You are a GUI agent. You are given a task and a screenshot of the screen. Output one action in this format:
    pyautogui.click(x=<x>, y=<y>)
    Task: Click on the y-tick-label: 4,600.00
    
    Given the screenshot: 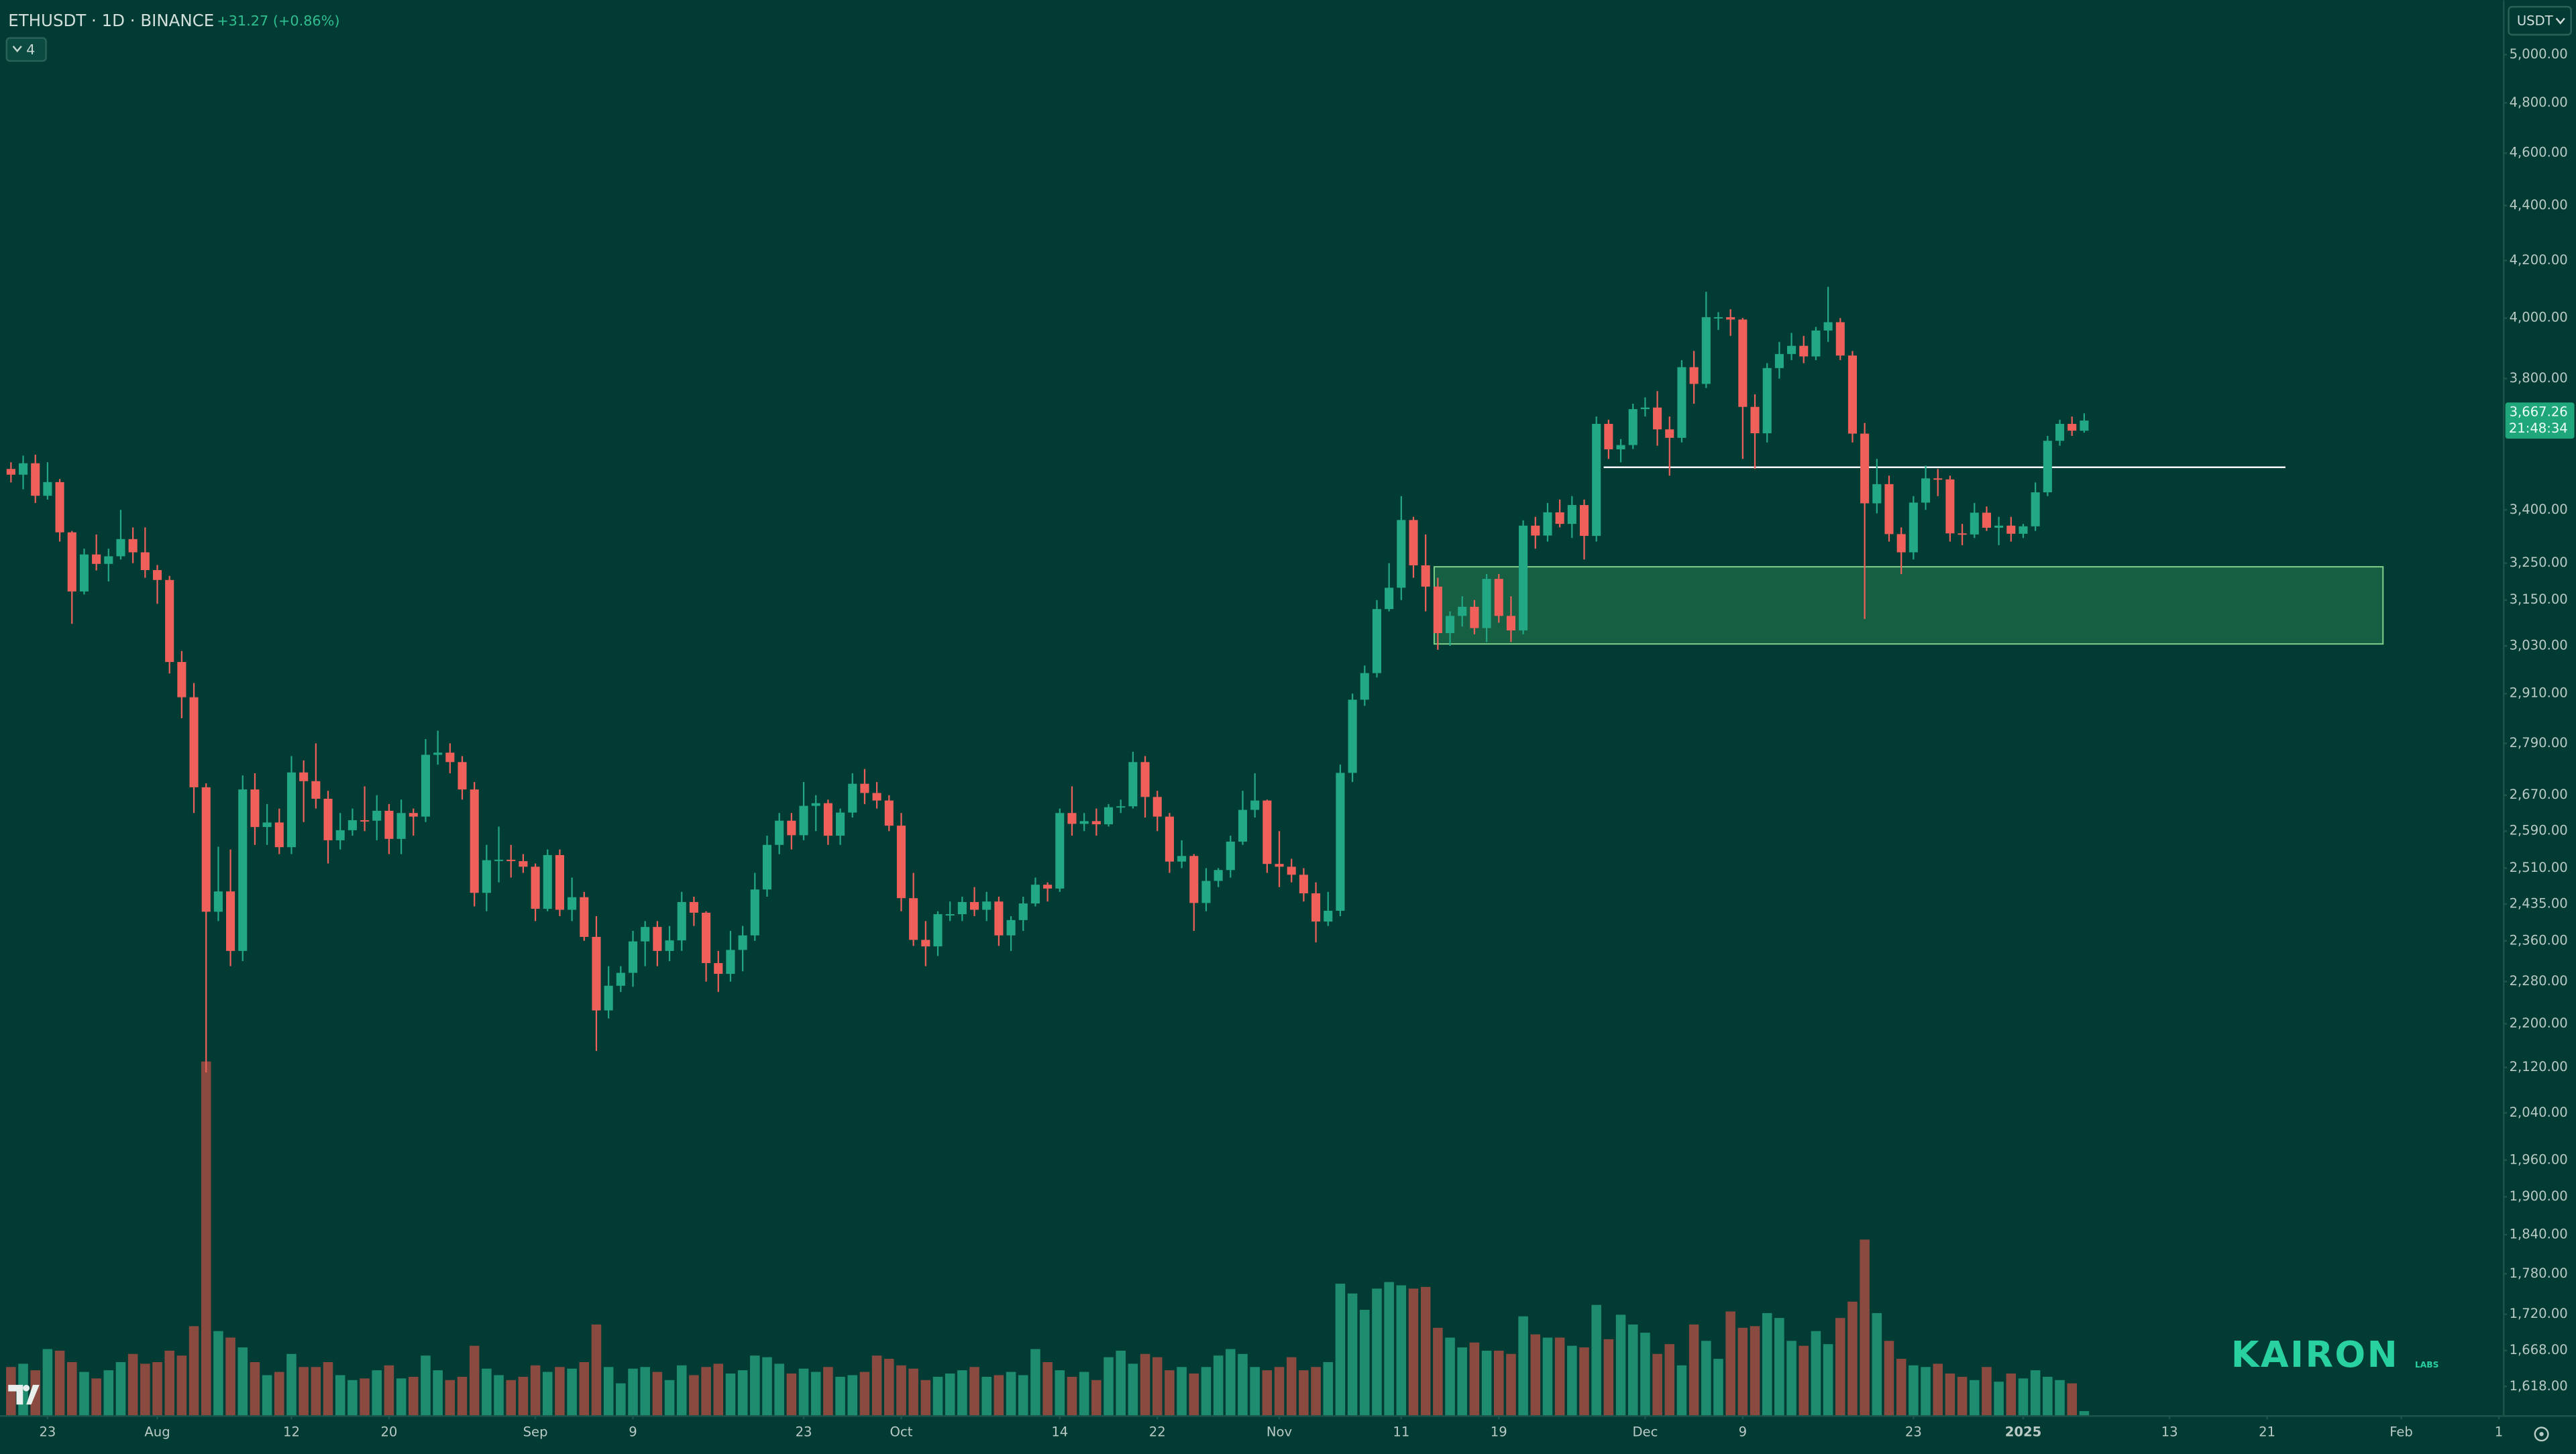 What is the action you would take?
    pyautogui.click(x=2539, y=152)
    